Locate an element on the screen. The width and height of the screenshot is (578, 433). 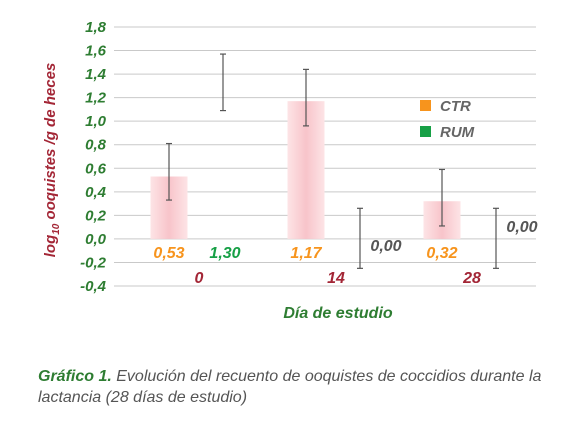
y-axis-label-main: log is located at coordinates (50, 246).